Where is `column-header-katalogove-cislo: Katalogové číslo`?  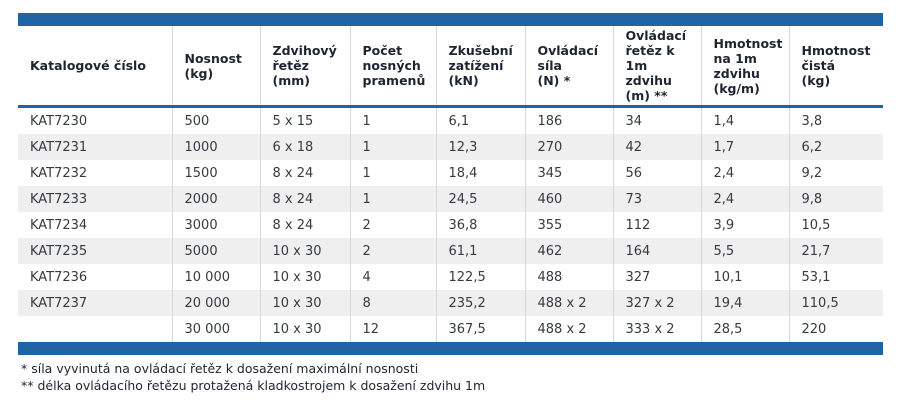
column-header-katalogove-cislo: Katalogové číslo is located at coordinates (95, 67).